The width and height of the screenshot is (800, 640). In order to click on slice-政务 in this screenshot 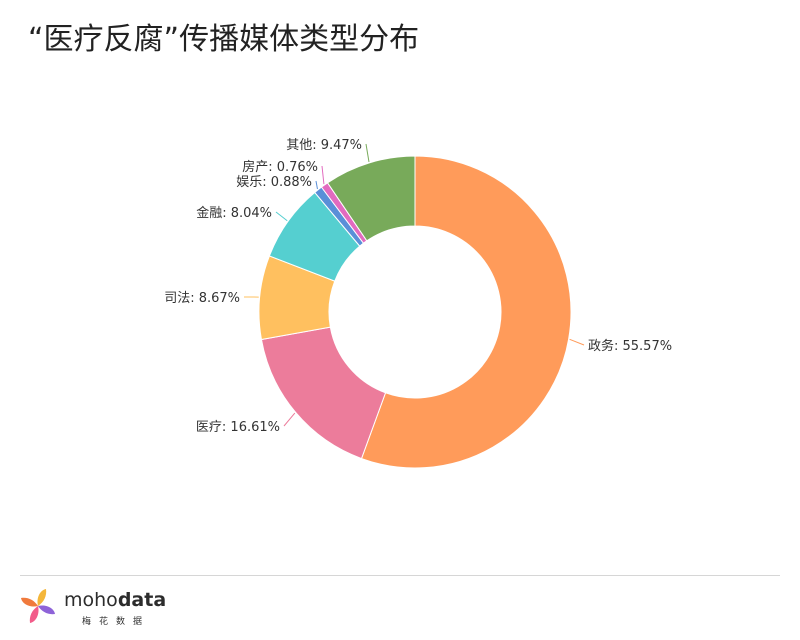, I will do `click(466, 312)`.